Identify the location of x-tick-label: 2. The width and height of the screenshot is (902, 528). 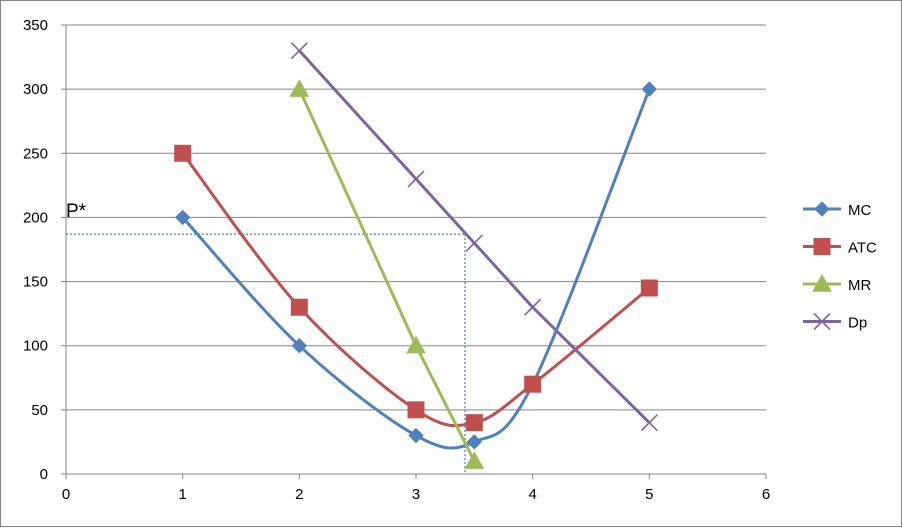
(299, 494).